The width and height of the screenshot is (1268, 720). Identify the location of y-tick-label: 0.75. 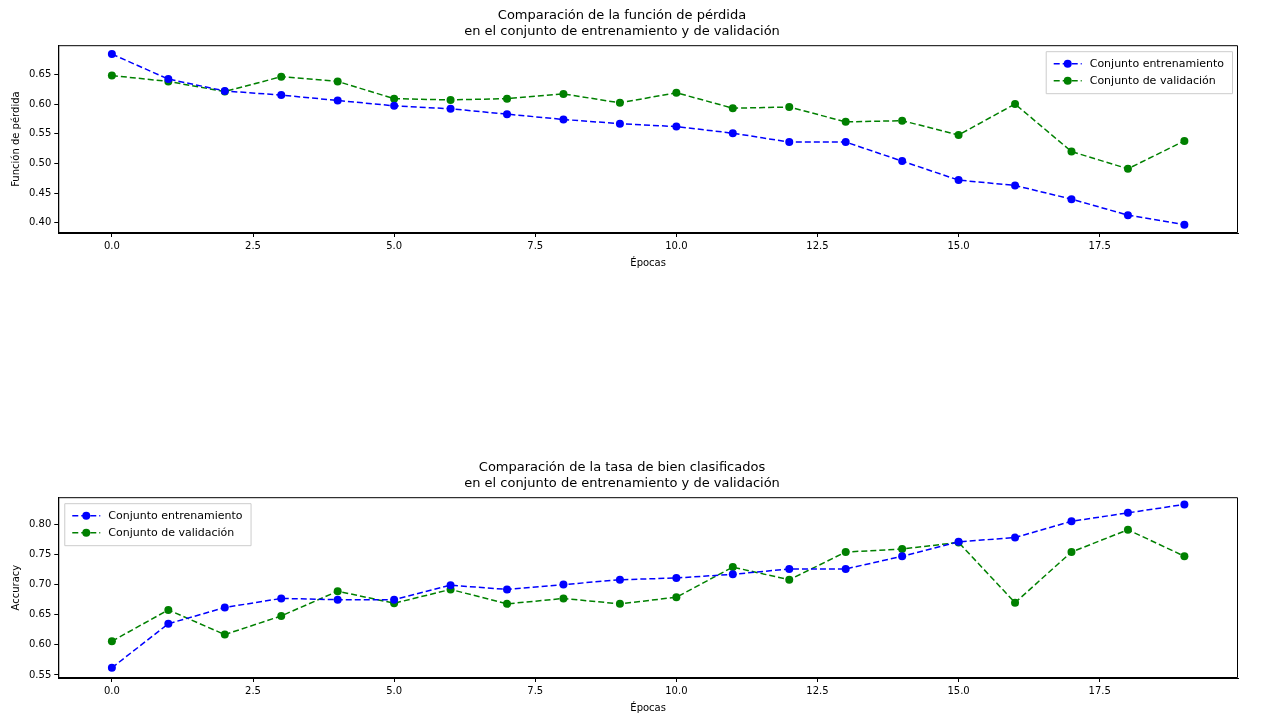
(40, 554).